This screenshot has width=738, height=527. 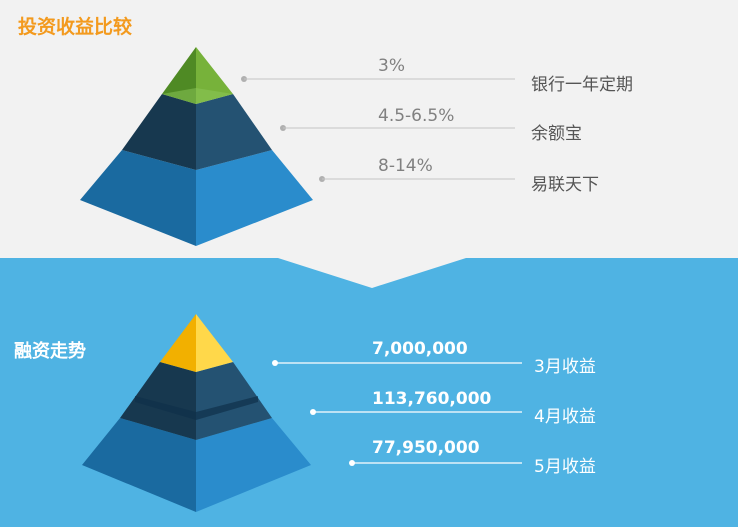 What do you see at coordinates (556, 134) in the screenshot?
I see `tier-2-label: 余额宝` at bounding box center [556, 134].